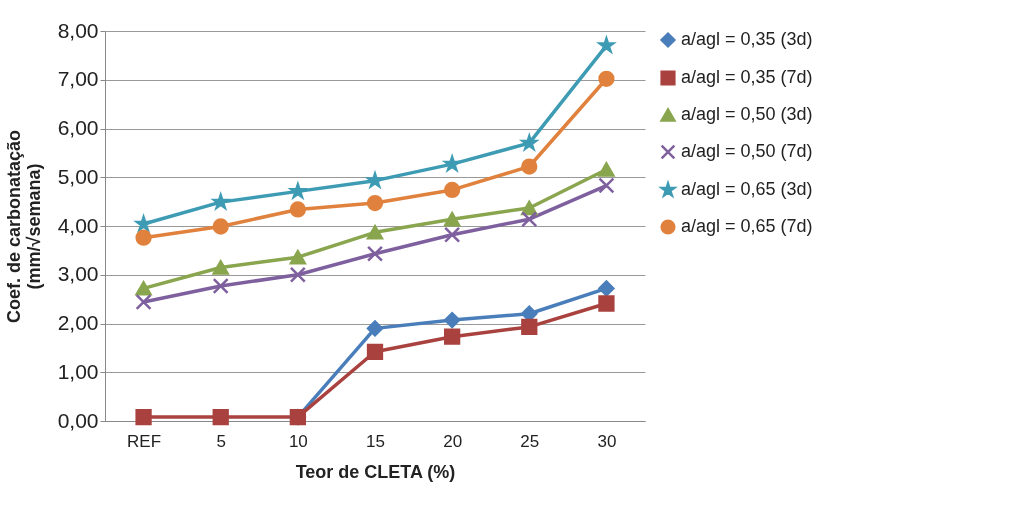 Image resolution: width=1035 pixels, height=518 pixels. Describe the element at coordinates (78, 225) in the screenshot. I see `y-tick-label: 4,00` at that location.